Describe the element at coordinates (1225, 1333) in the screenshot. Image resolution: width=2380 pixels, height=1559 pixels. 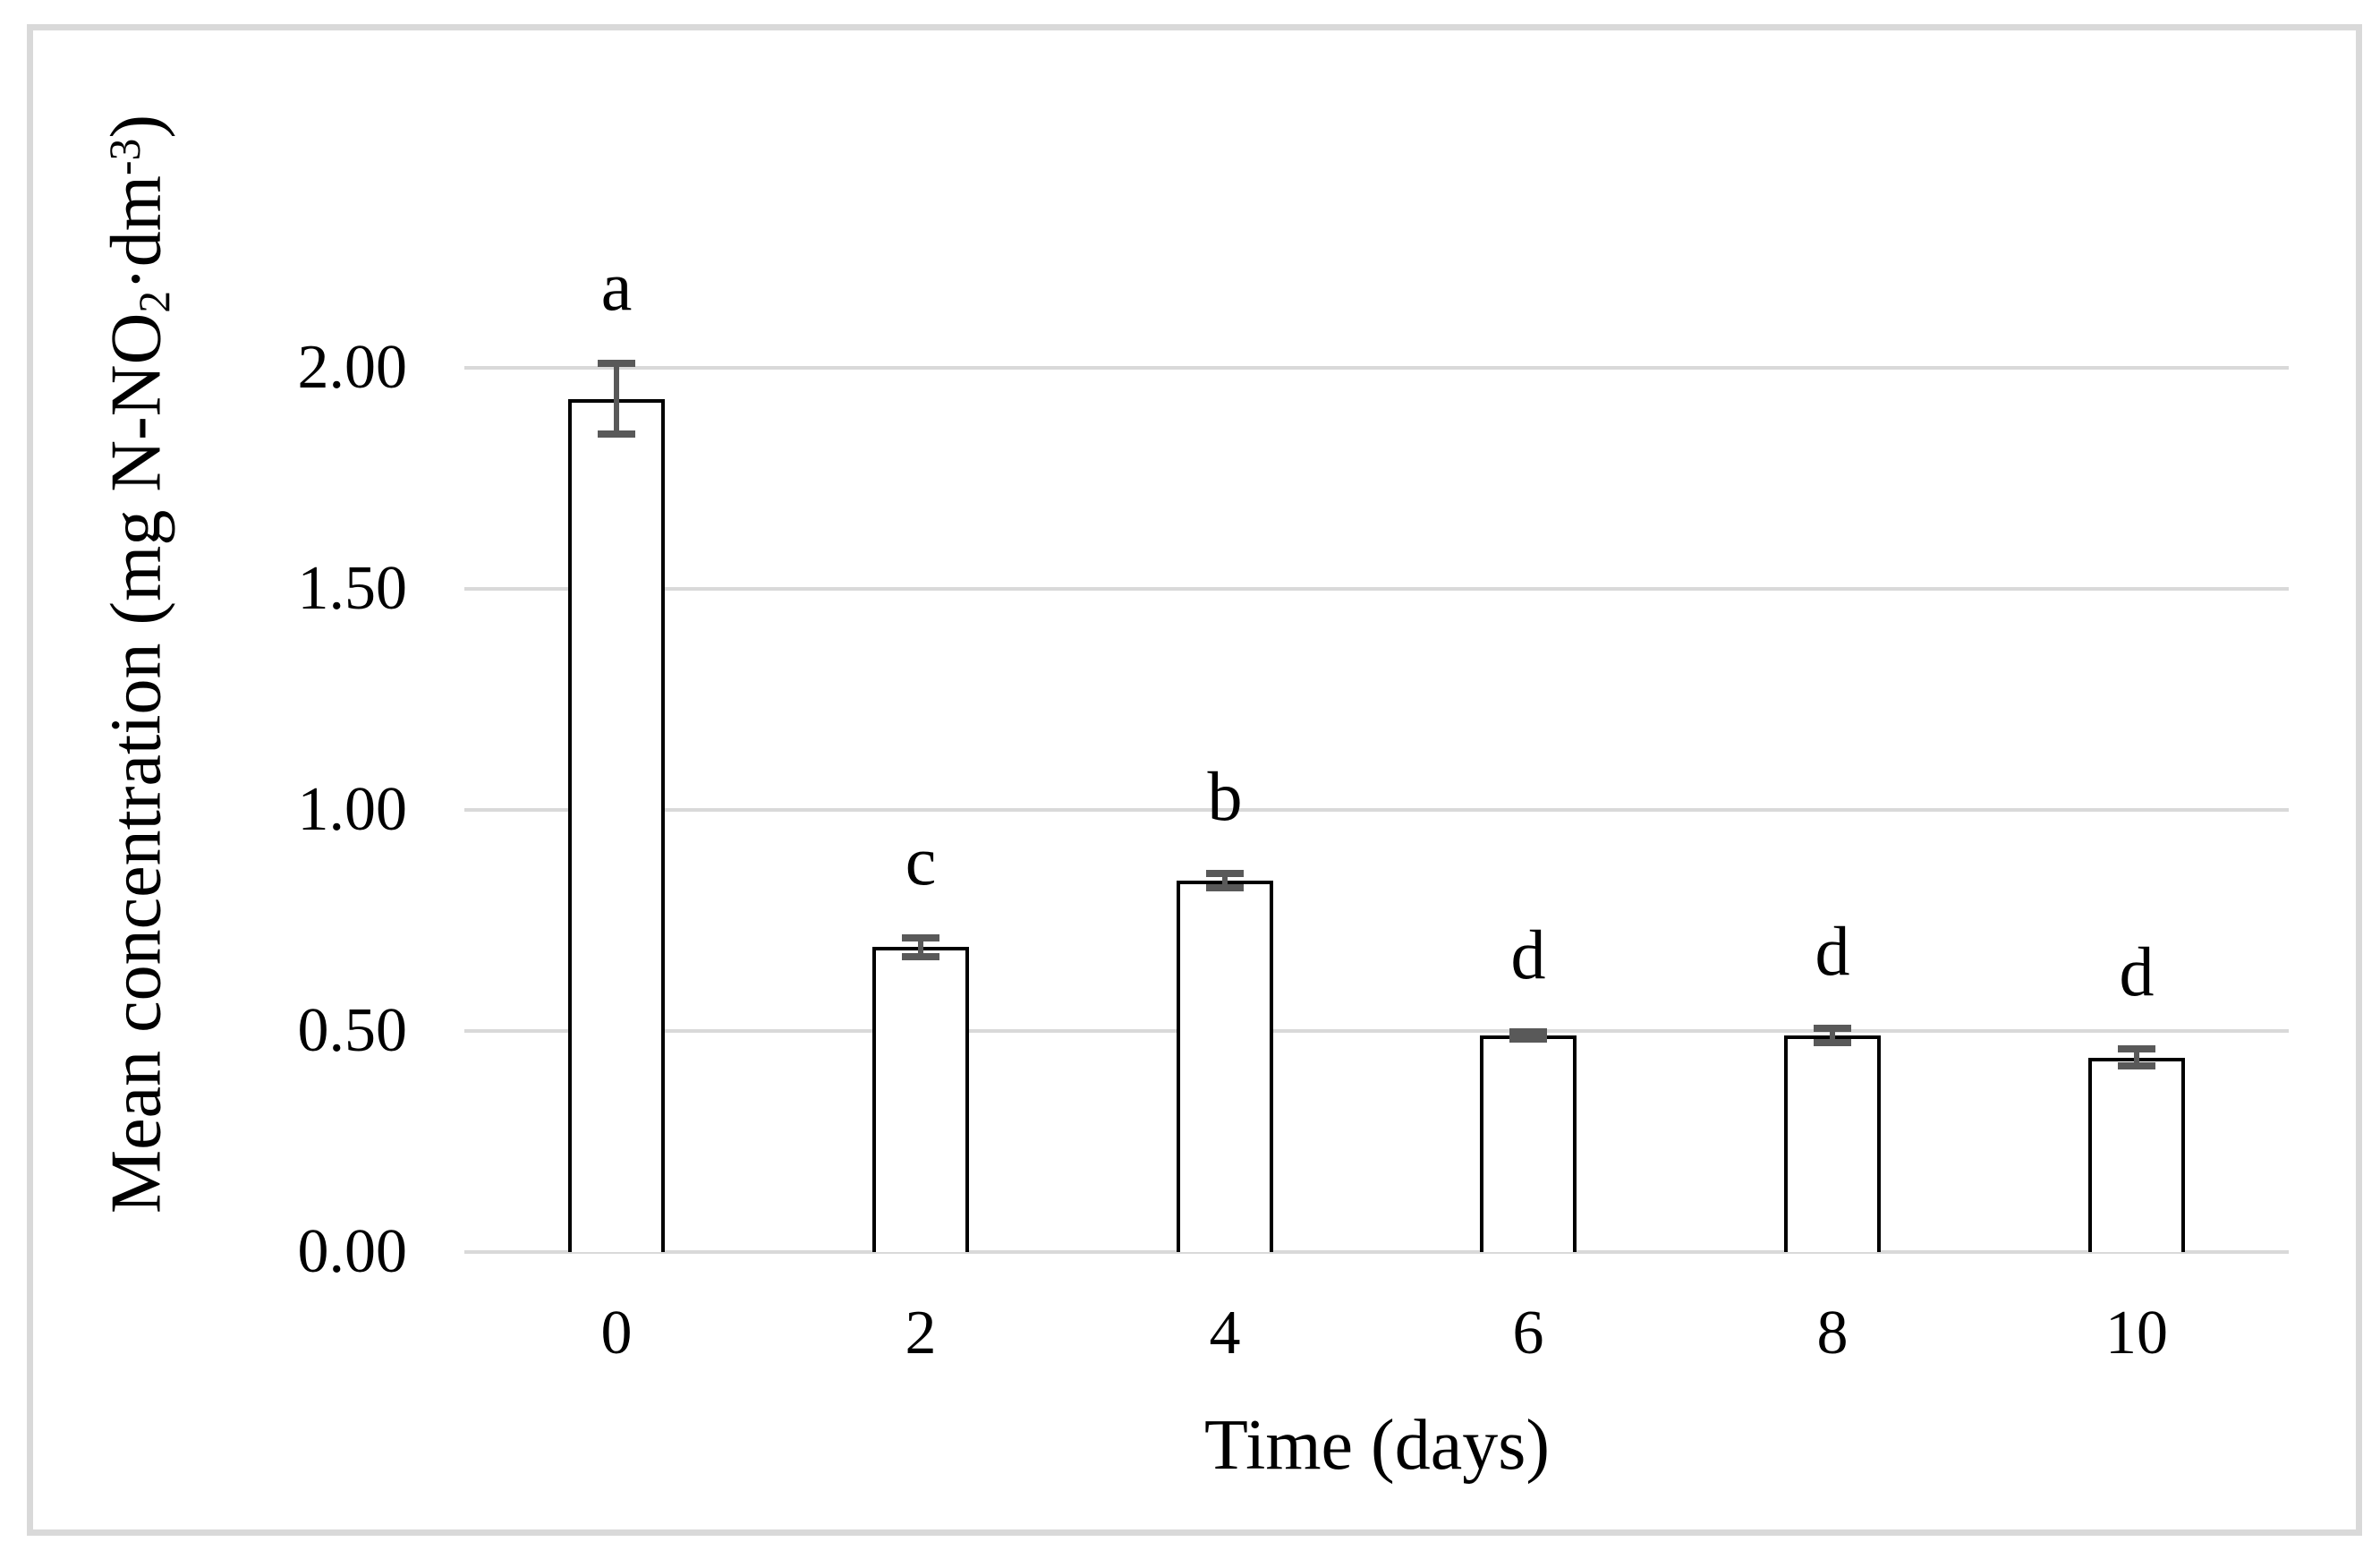
I see `x-tick-label: 4` at that location.